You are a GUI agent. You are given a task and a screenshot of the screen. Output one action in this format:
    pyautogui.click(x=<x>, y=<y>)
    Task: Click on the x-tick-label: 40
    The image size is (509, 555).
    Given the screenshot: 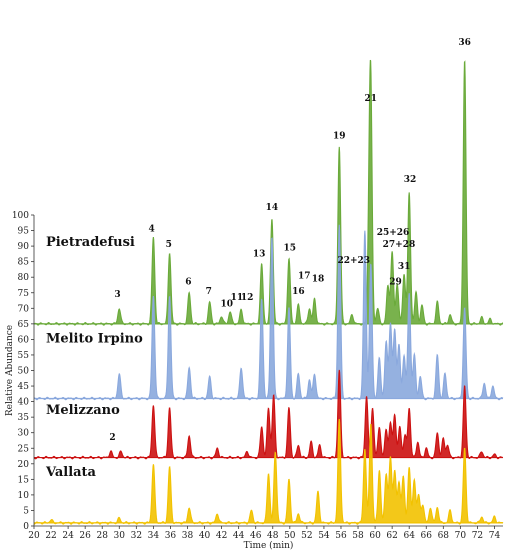 What is the action you would take?
    pyautogui.click(x=205, y=536)
    